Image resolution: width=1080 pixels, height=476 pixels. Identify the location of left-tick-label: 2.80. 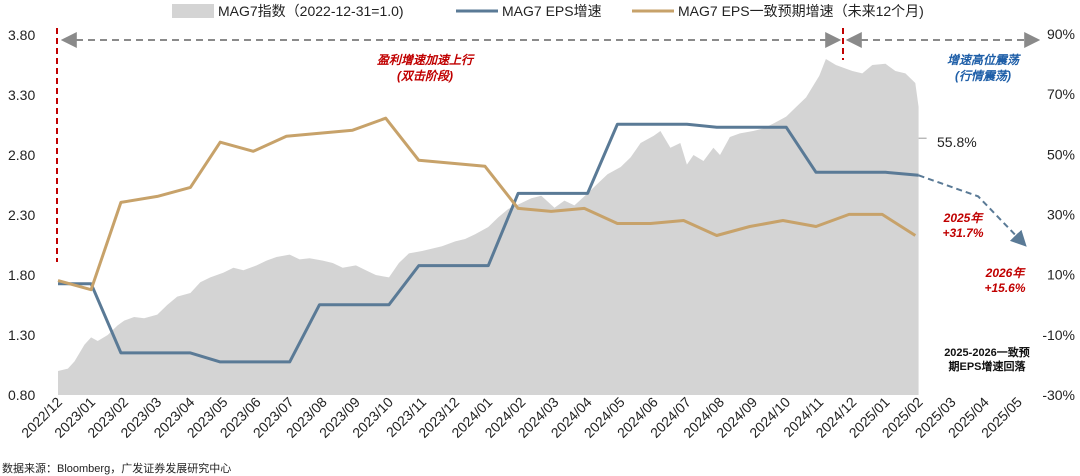
(21, 155).